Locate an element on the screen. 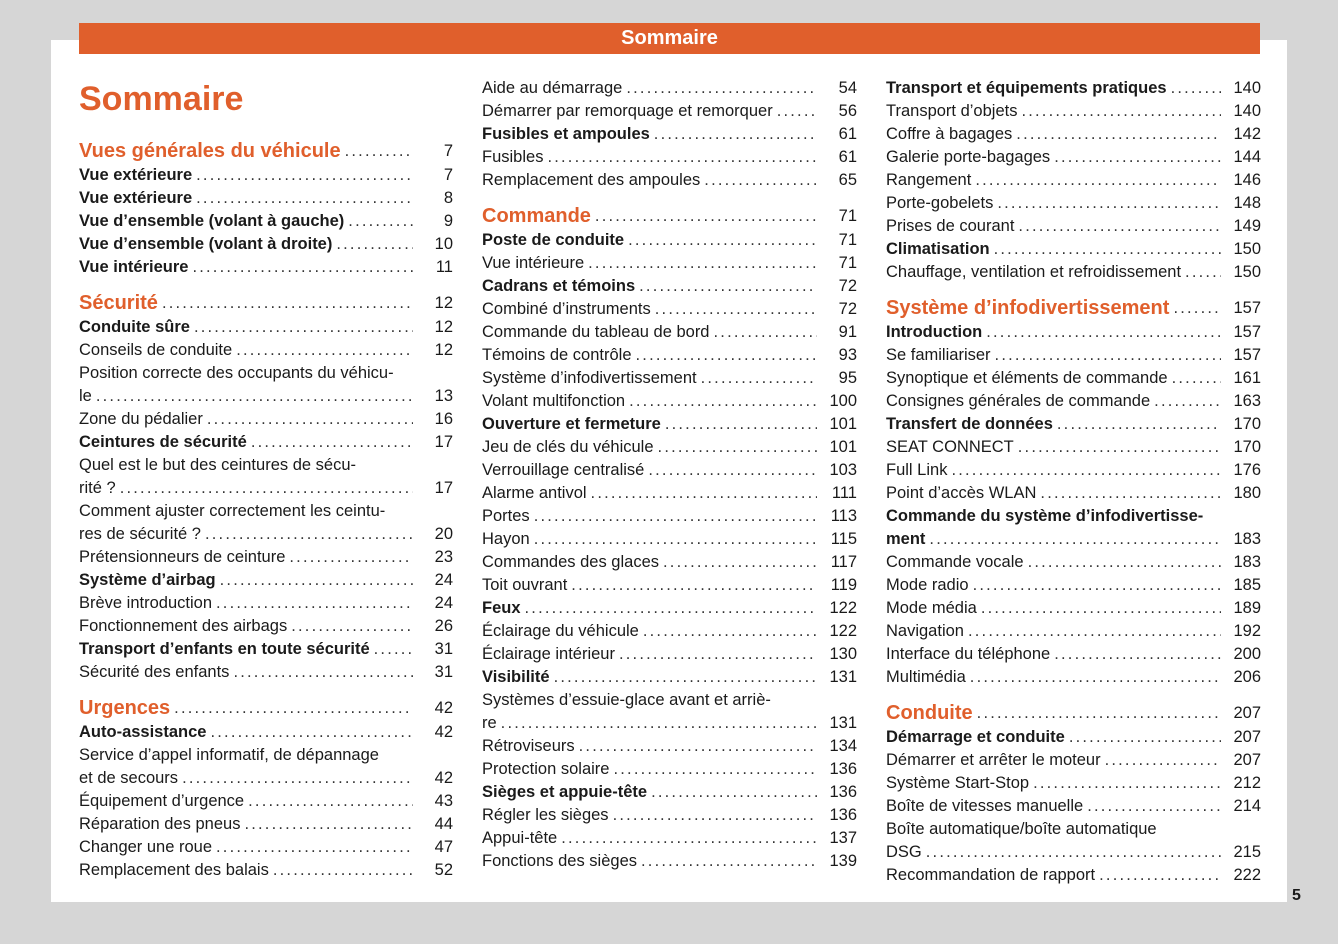 The image size is (1338, 944). toc-entry: Conseils de conduite 12 is located at coordinates (266, 350).